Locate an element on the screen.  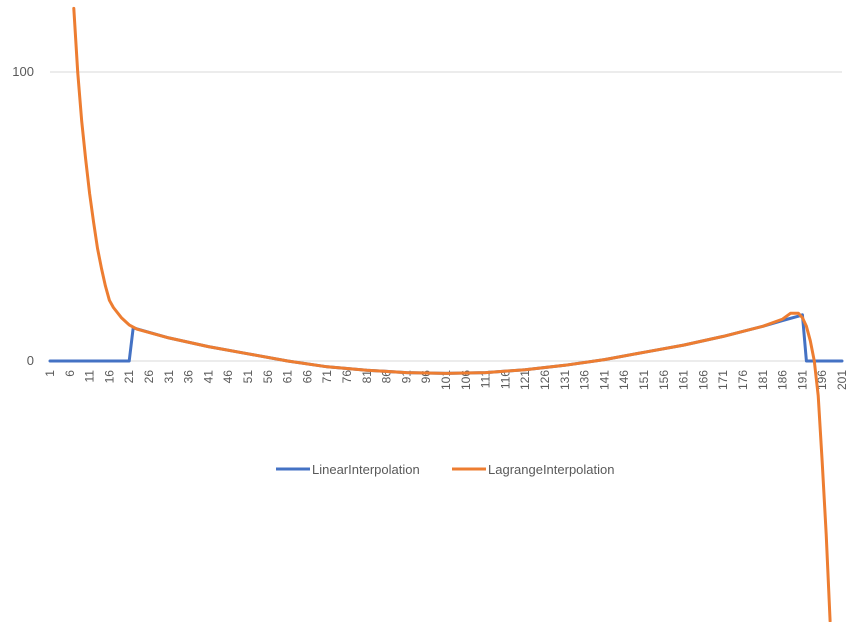
x-tick-label: 116 is located at coordinates (505, 379).